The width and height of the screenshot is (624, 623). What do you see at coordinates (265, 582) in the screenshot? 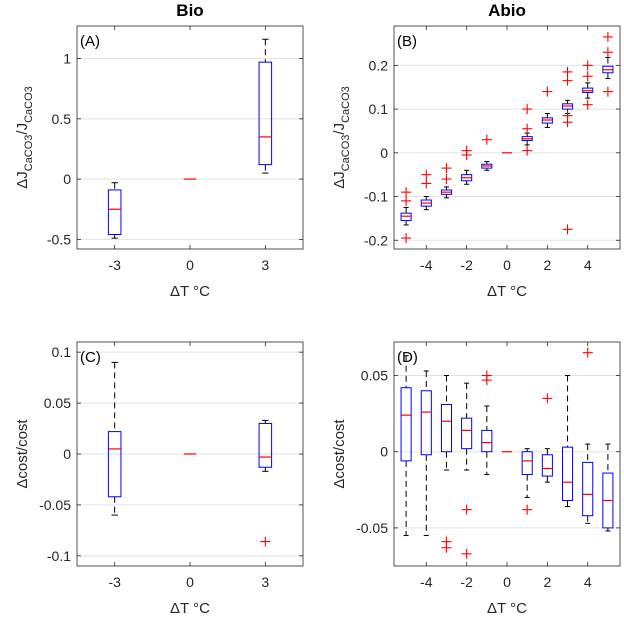
I see `x-tick-label: 3` at bounding box center [265, 582].